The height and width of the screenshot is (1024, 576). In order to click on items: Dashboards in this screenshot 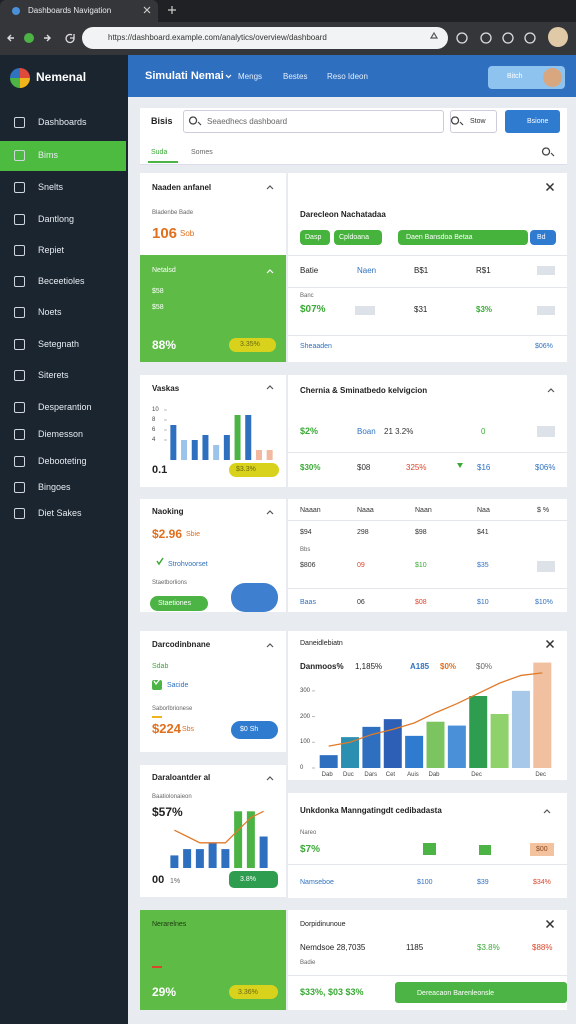, I will do `click(62, 122)`.